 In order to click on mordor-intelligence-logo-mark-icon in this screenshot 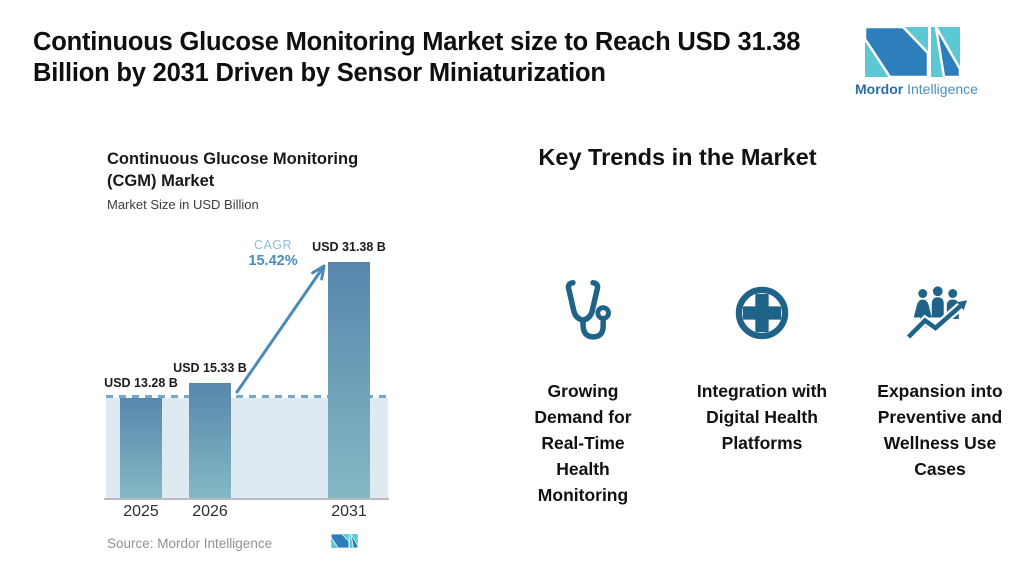, I will do `click(912, 52)`.